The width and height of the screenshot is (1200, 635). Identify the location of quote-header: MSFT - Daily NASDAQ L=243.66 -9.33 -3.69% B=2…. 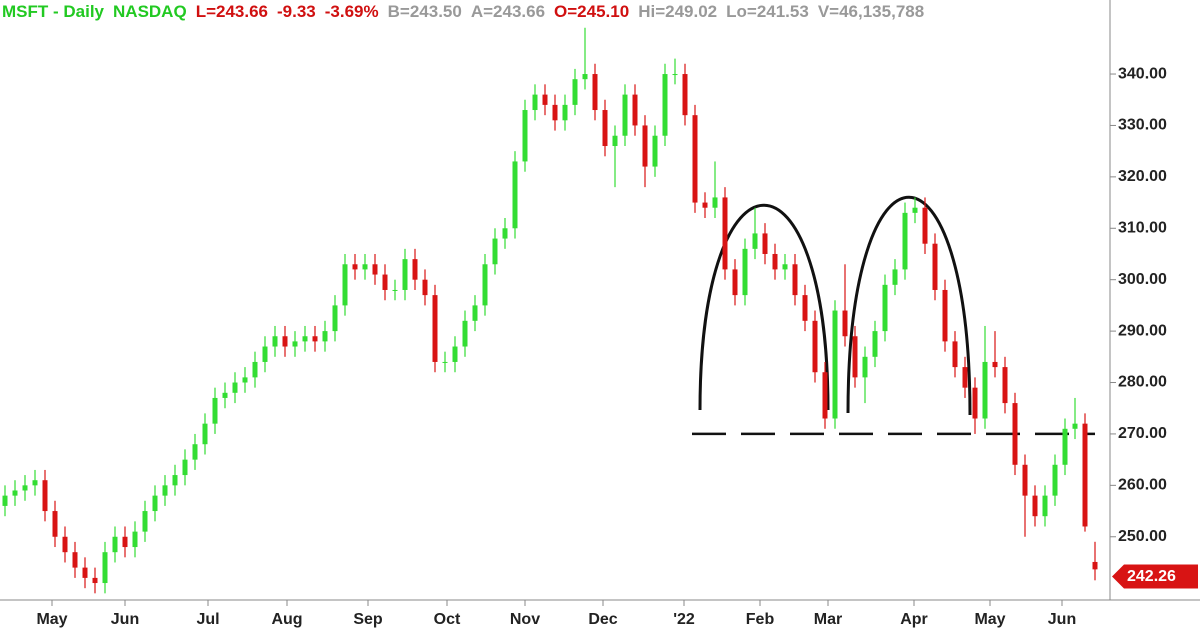
(467, 12).